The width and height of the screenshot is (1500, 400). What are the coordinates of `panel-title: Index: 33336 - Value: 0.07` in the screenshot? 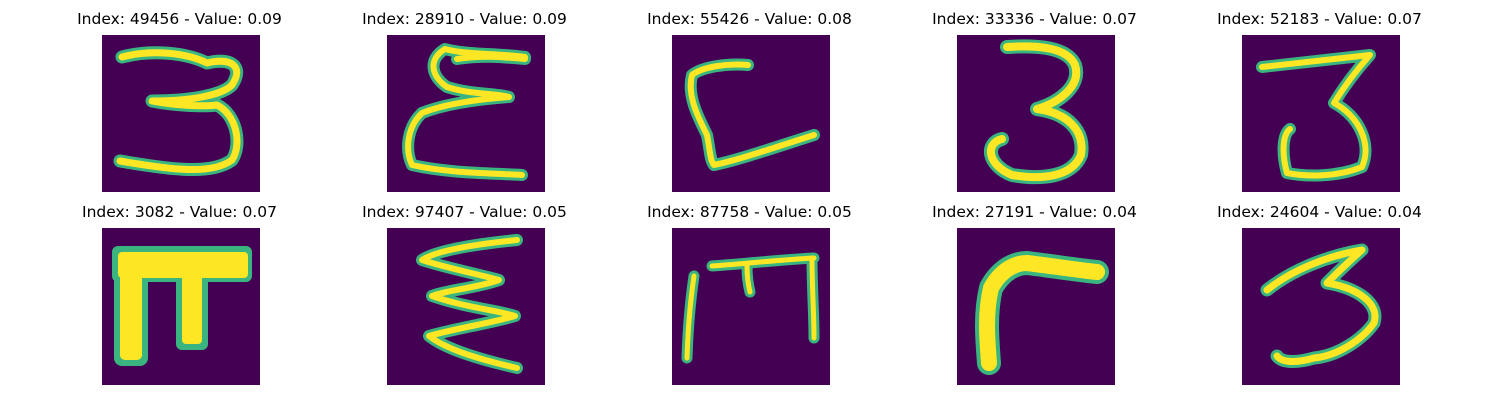 It's located at (1034, 19).